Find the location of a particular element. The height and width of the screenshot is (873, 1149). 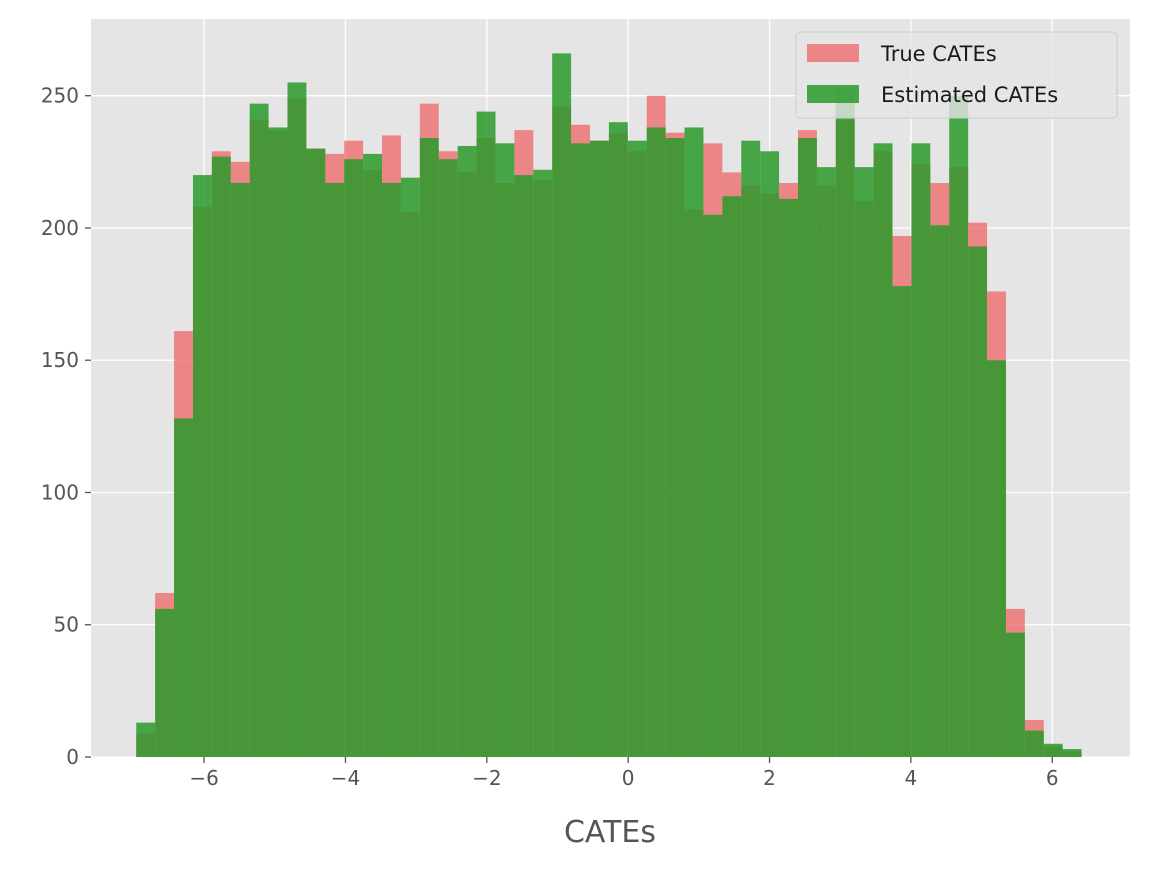

legend: True CATEs Estimated CATEs is located at coordinates (956, 75).